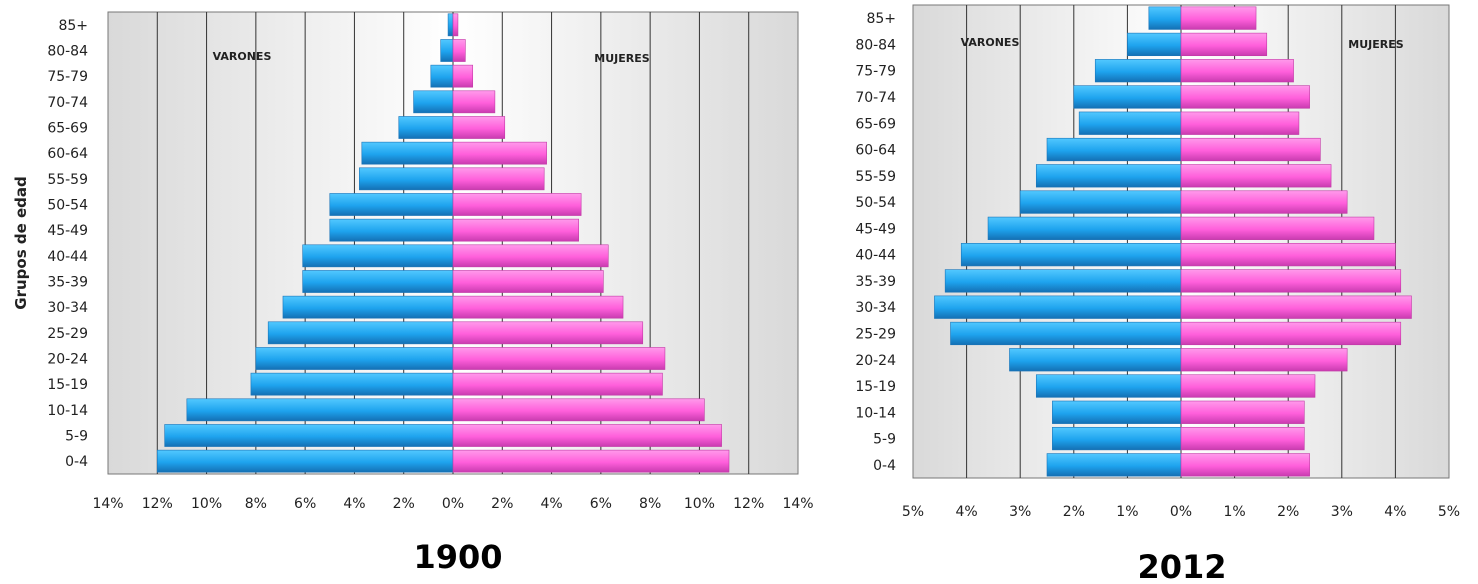 The image size is (1478, 584). I want to click on x-tick-label: 8%, so click(256, 504).